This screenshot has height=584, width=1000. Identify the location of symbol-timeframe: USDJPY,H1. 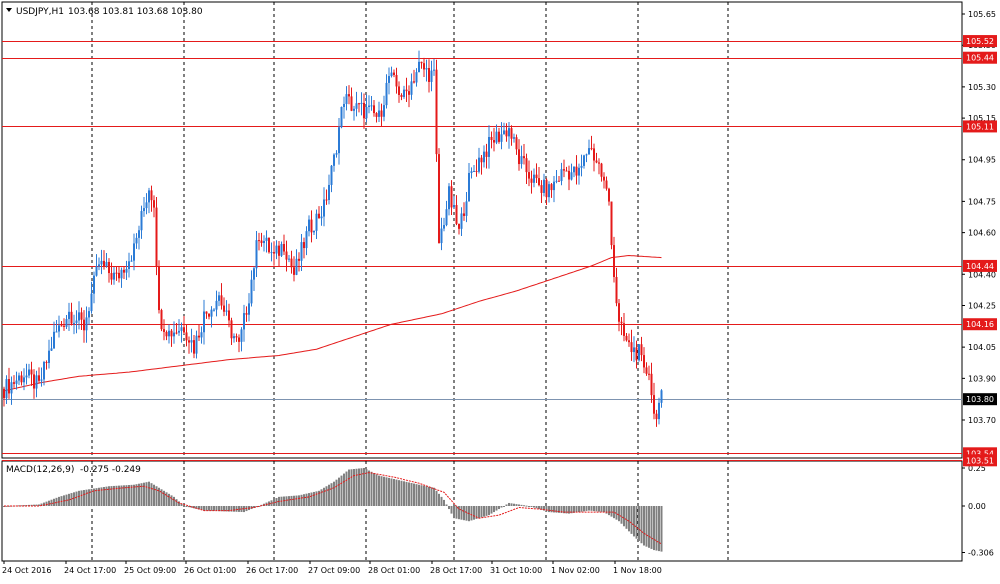
(40, 12).